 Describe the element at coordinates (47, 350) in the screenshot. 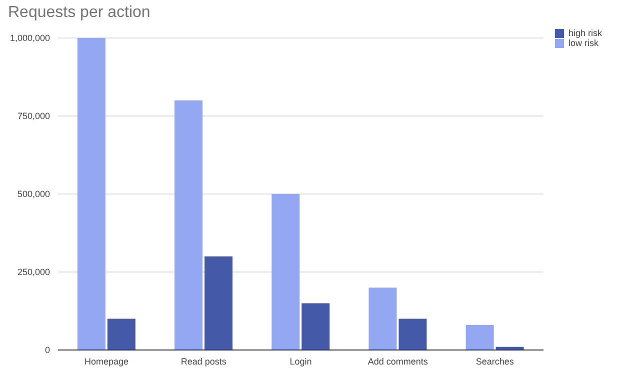

I see `y-tick-label: 0` at that location.